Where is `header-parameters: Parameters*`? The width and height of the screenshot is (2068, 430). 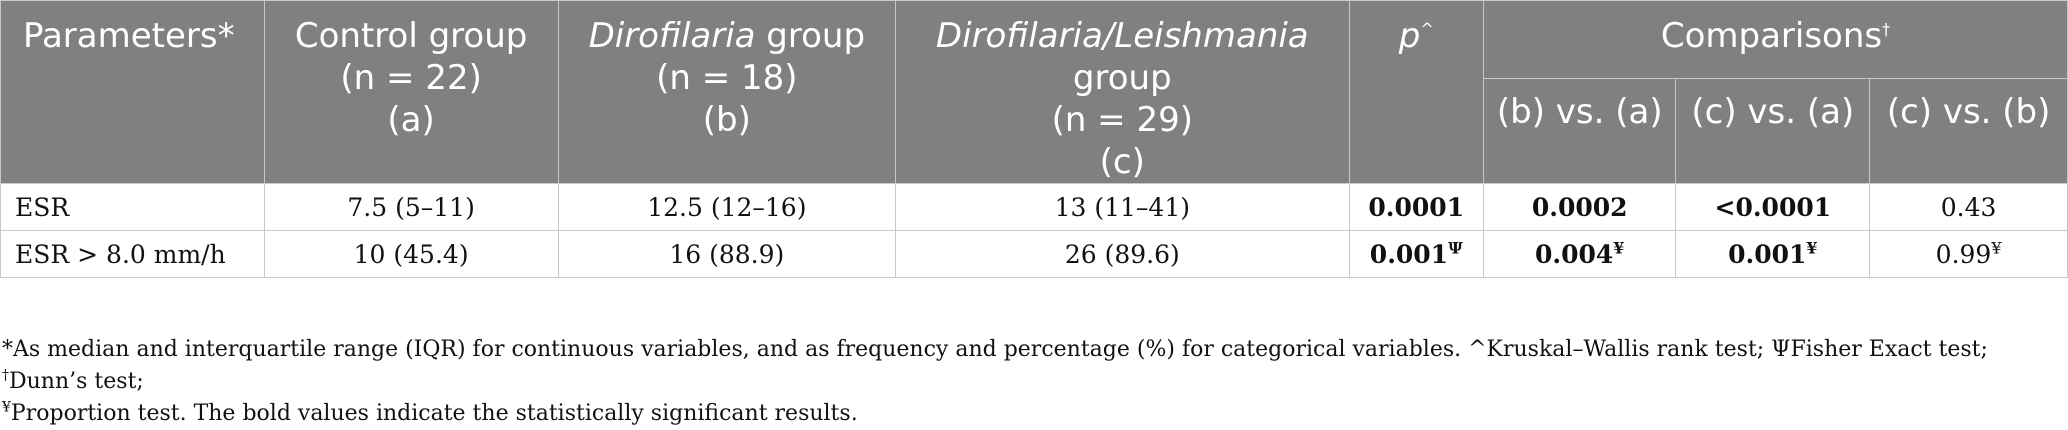
header-parameters: Parameters* is located at coordinates (132, 92).